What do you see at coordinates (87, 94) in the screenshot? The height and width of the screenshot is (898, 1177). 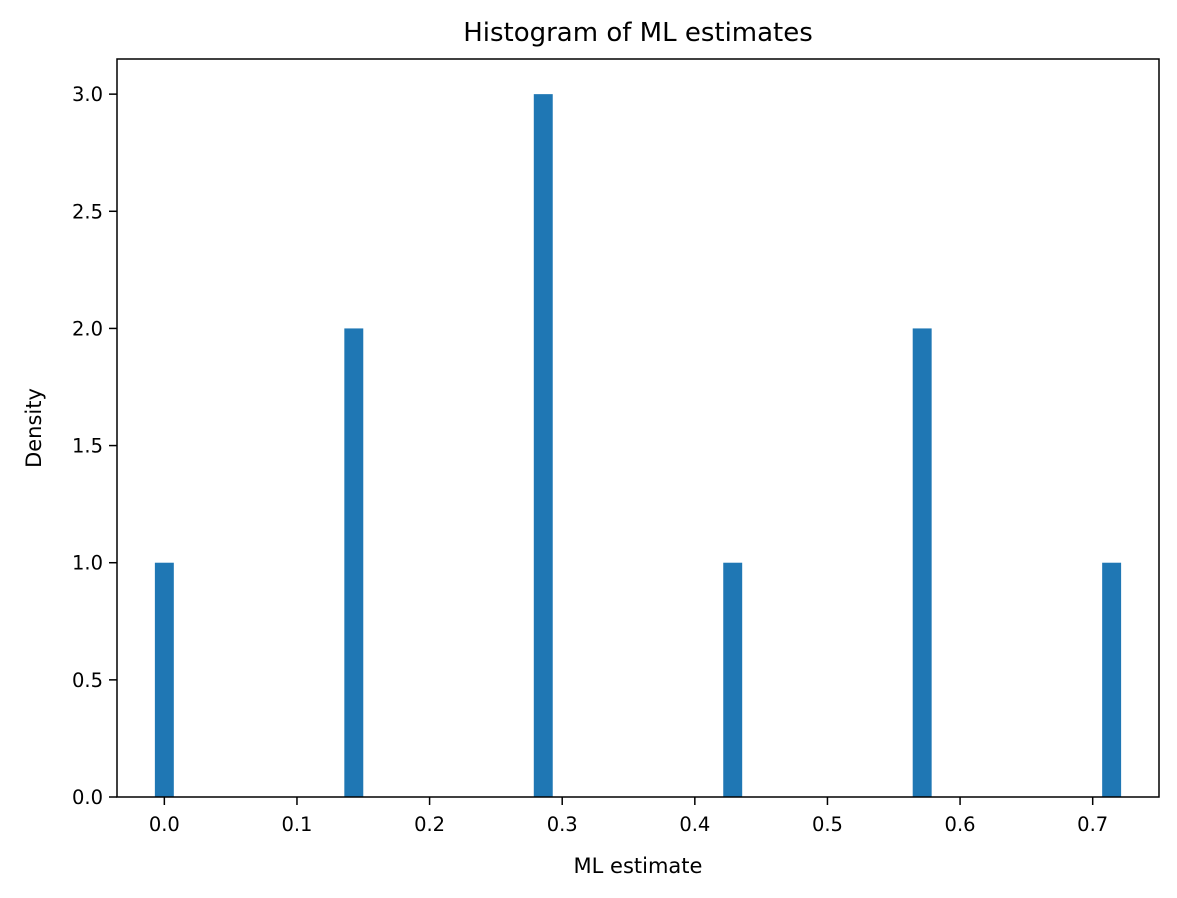 I see `y-tick-label: 3.0` at bounding box center [87, 94].